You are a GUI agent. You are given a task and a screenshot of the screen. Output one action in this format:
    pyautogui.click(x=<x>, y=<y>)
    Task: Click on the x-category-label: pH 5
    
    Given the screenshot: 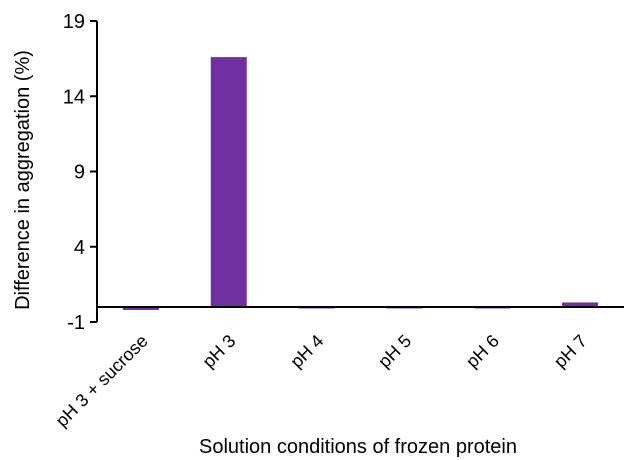 What is the action you would take?
    pyautogui.click(x=394, y=351)
    